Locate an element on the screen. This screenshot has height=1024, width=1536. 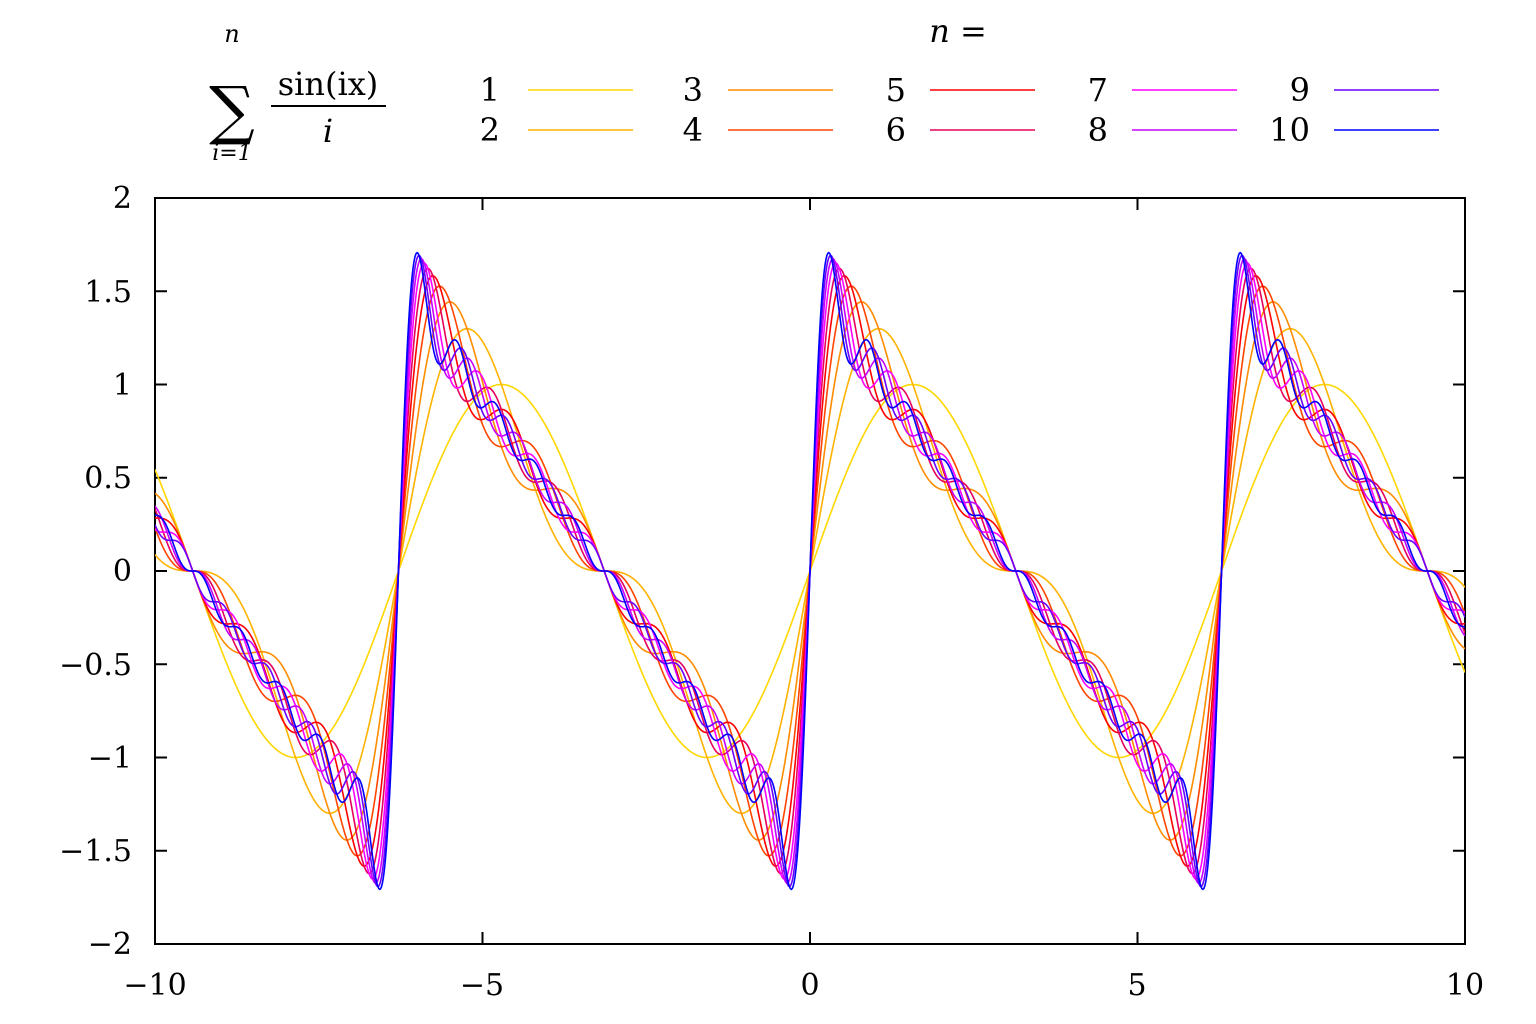
legend-title: n = is located at coordinates (958, 31).